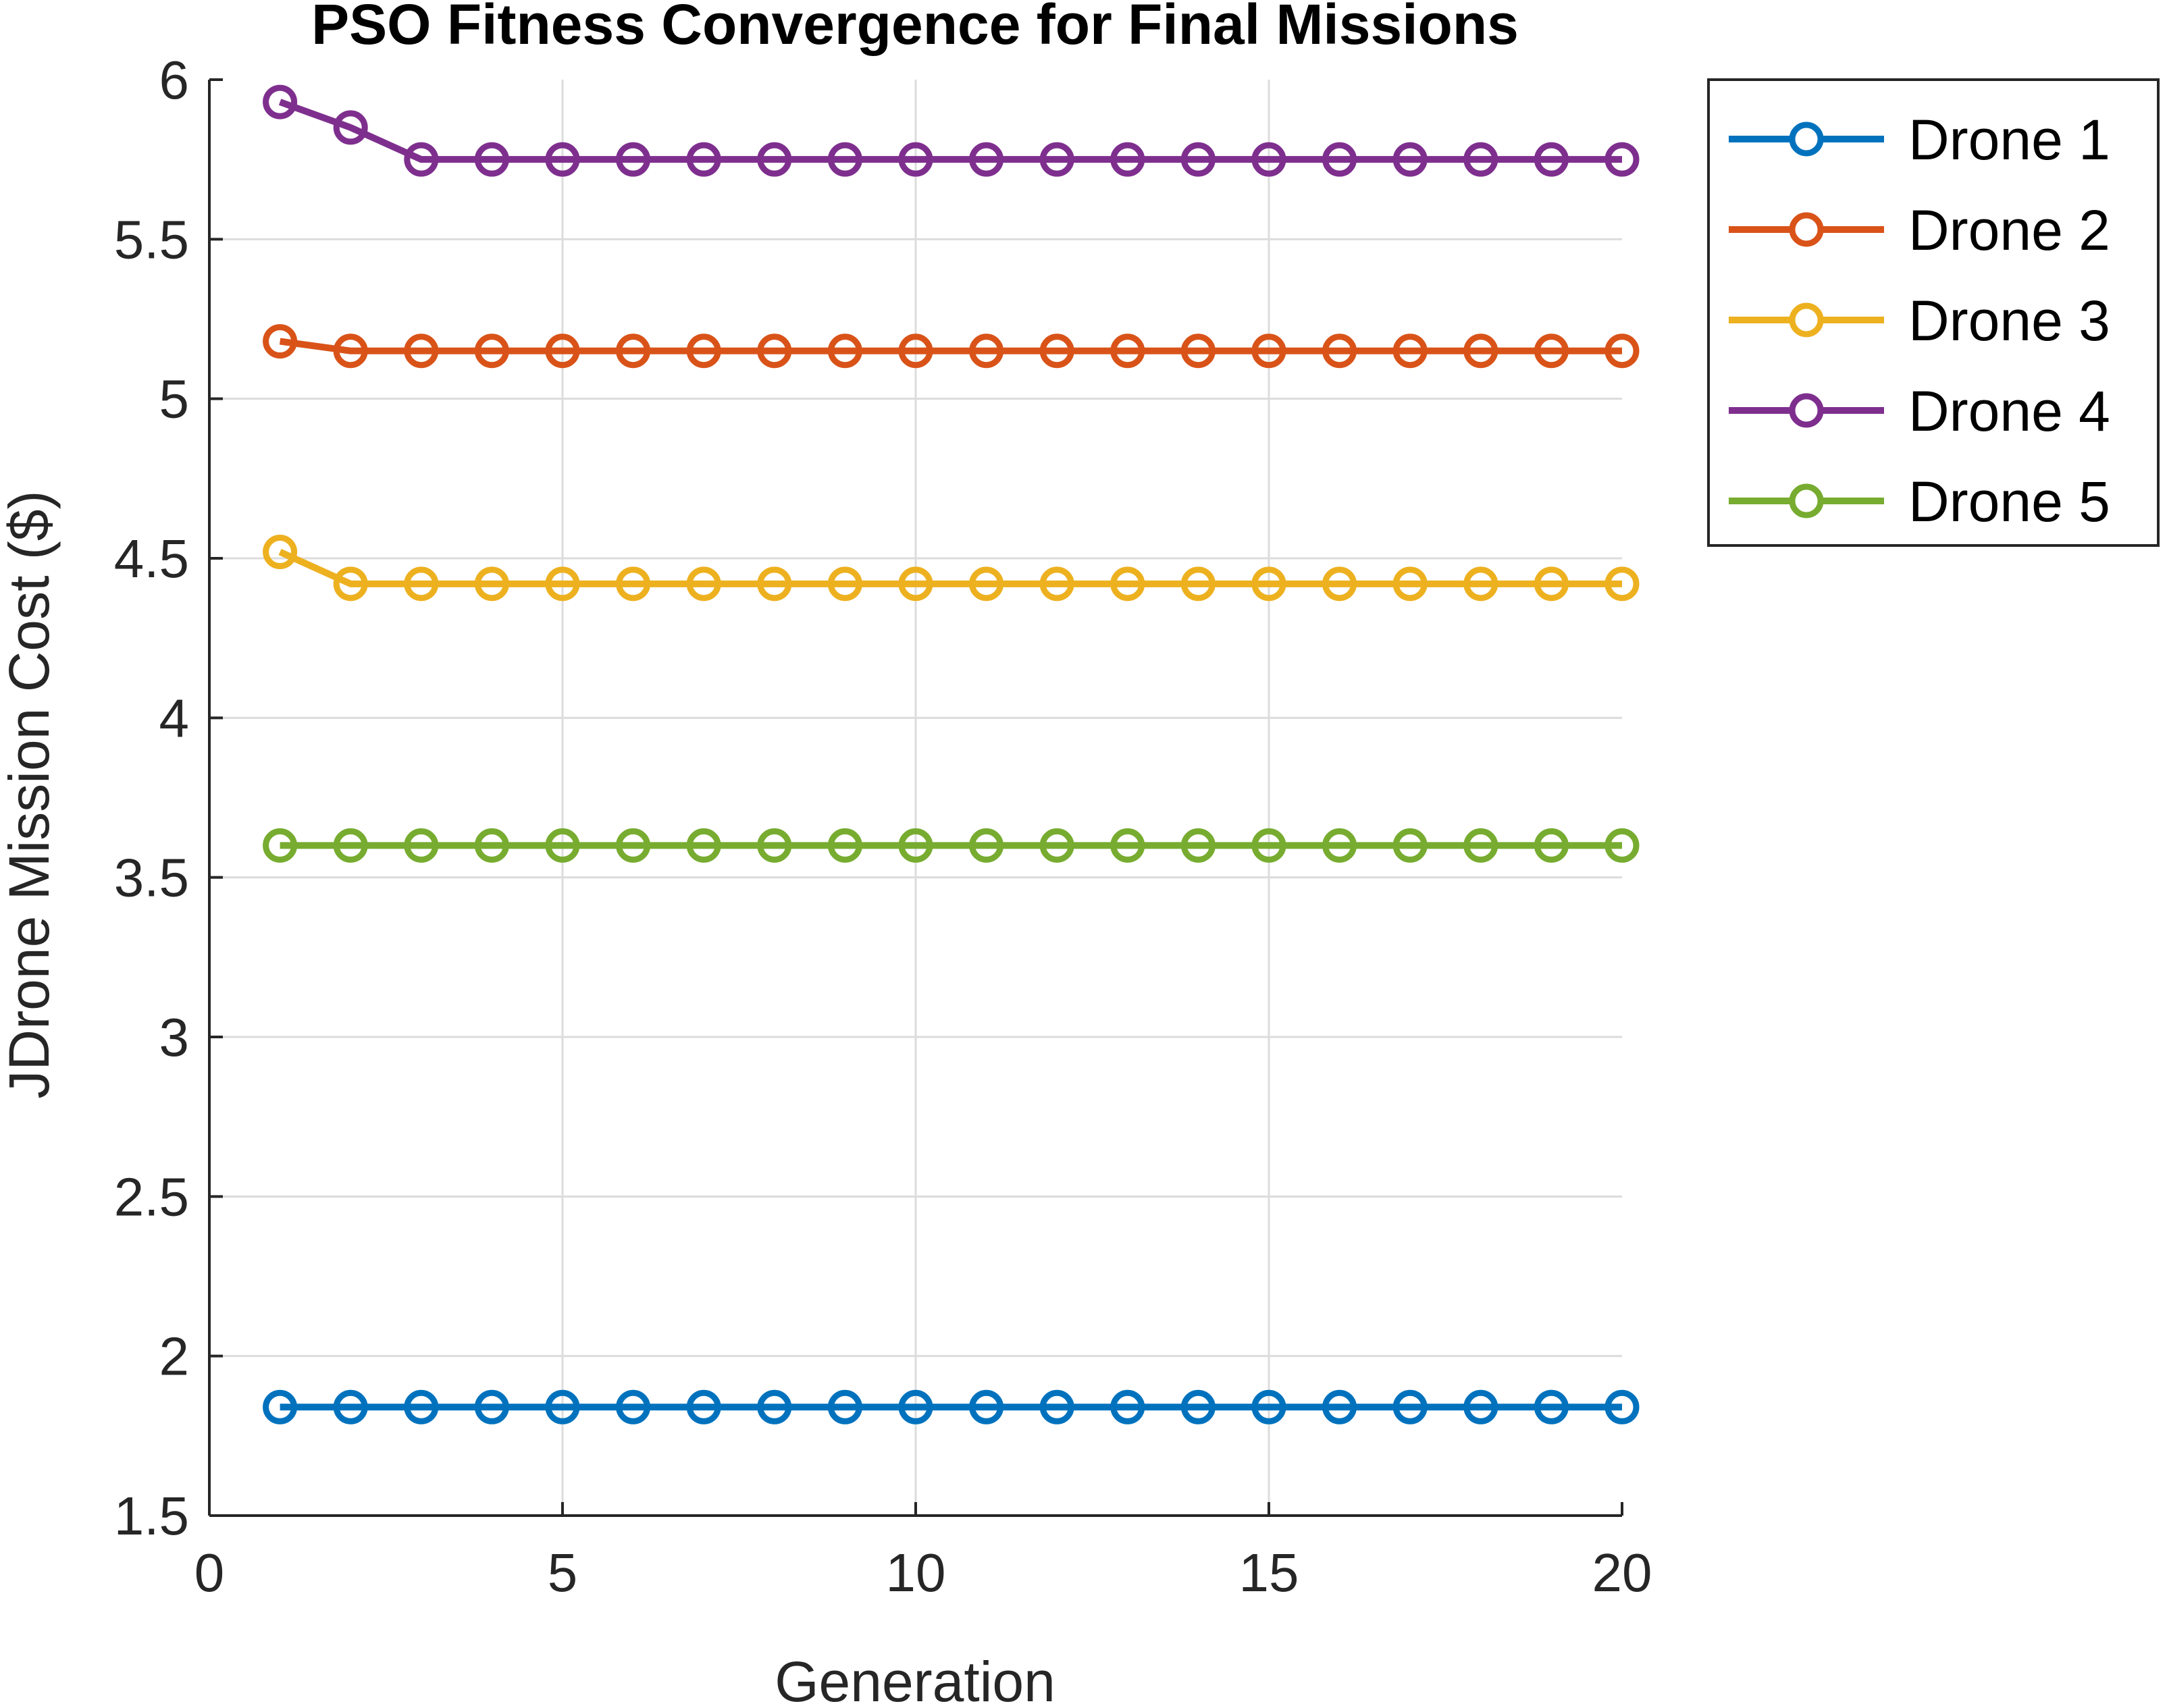  I want to click on y-tick-label: 5, so click(175, 399).